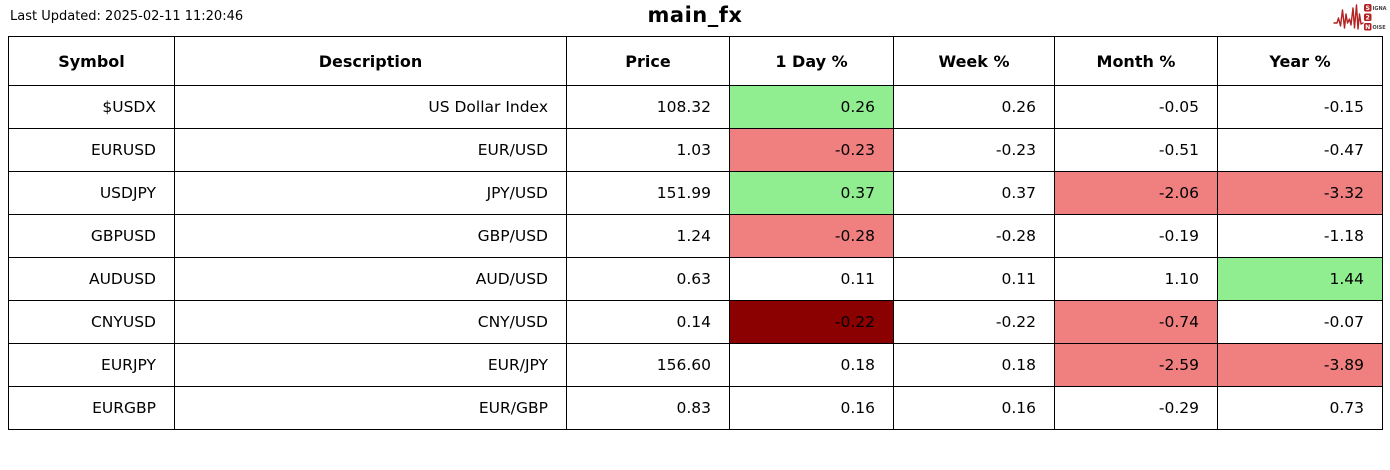 Image resolution: width=1390 pixels, height=470 pixels. I want to click on description-cell: GBP/USD, so click(370, 236).